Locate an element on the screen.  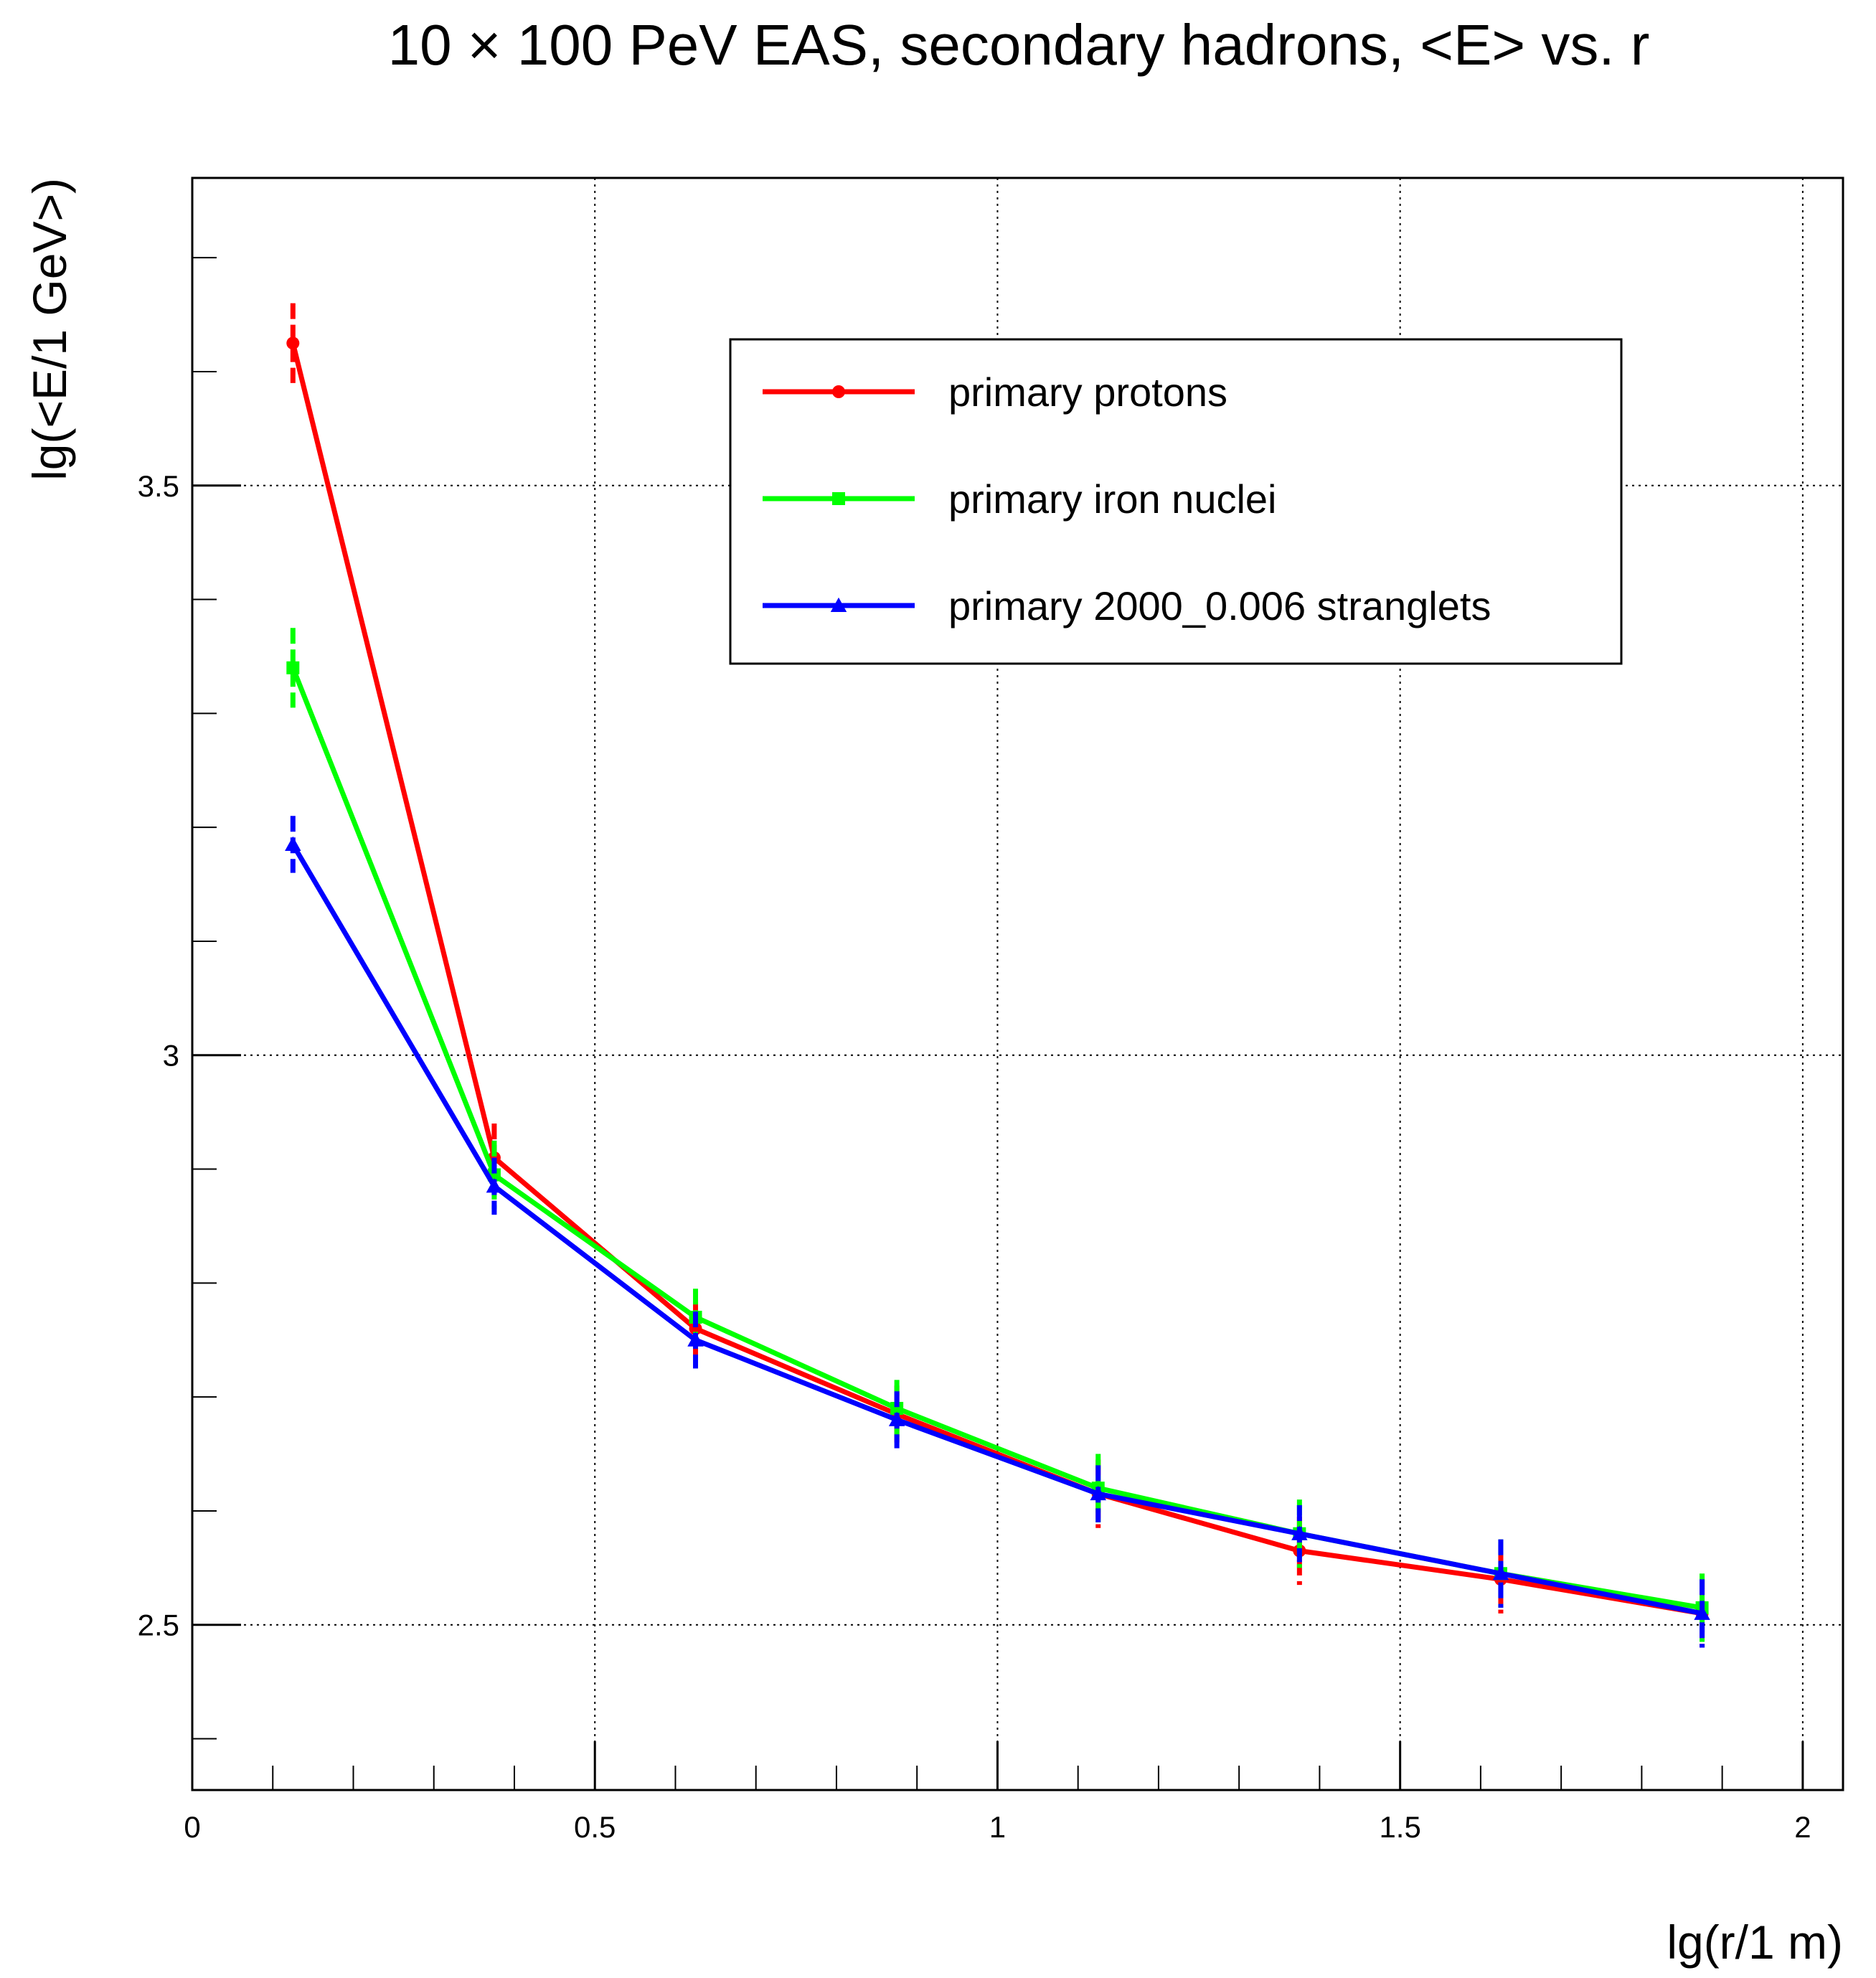
legend-entry: primary protons is located at coordinates (995, 392).